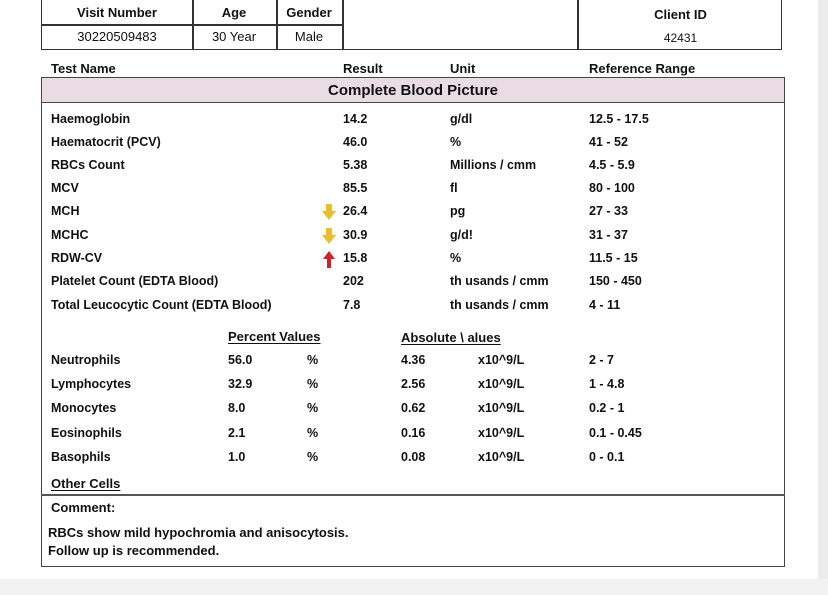 This screenshot has width=828, height=595. I want to click on test-reference-range: 12.5 - 17.5, so click(619, 119).